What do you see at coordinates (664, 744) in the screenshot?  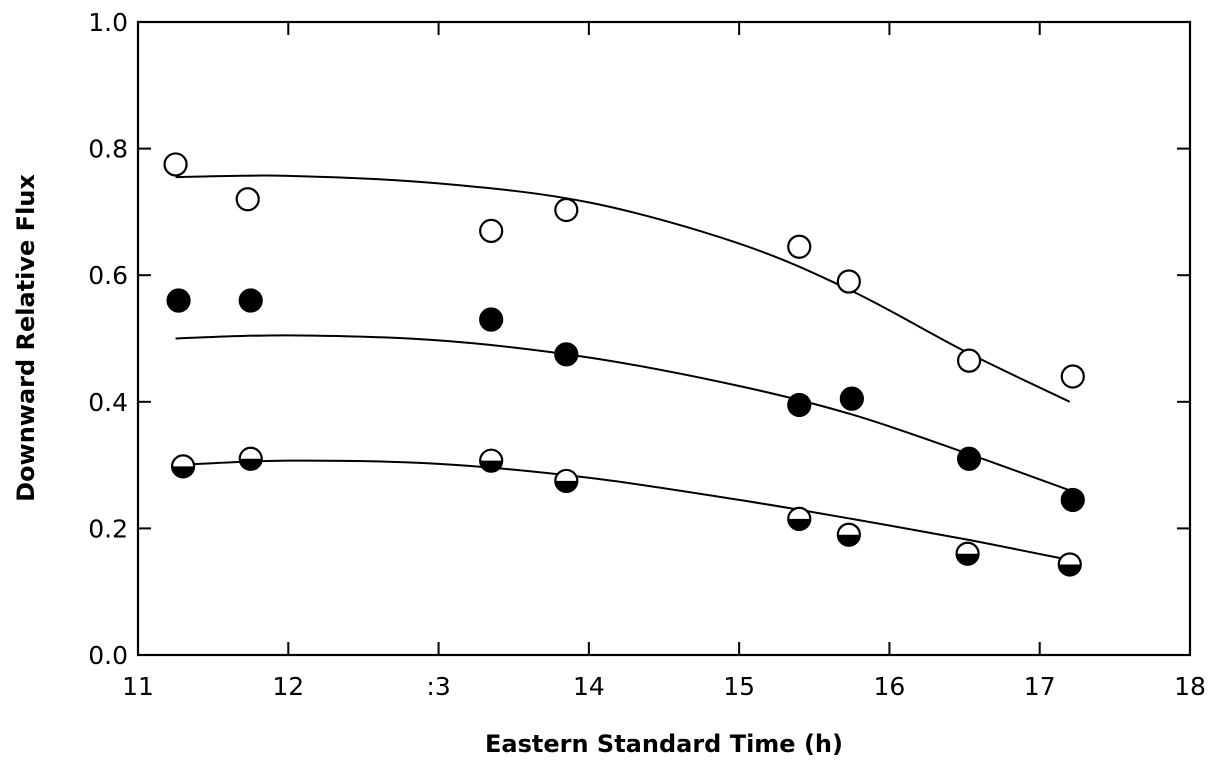 I see `x-axis-title: Eastern Standard Time (h)` at bounding box center [664, 744].